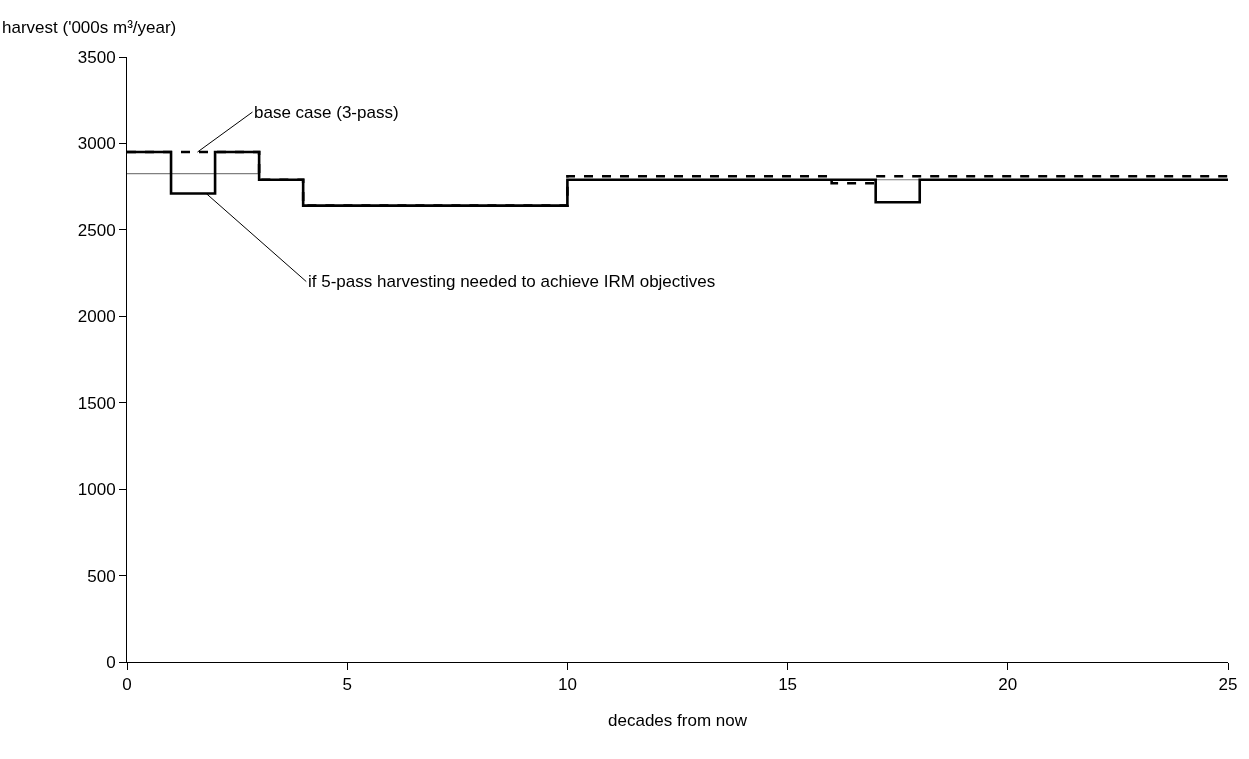 The height and width of the screenshot is (759, 1249). I want to click on y-tick-label: 2500, so click(96, 230).